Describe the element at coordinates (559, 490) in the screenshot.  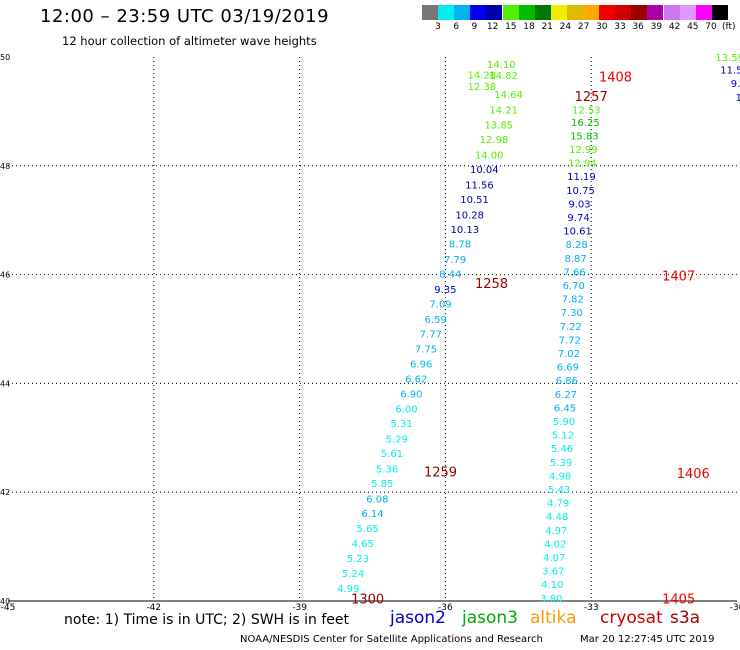
I see `wave-height-value: 5.43` at that location.